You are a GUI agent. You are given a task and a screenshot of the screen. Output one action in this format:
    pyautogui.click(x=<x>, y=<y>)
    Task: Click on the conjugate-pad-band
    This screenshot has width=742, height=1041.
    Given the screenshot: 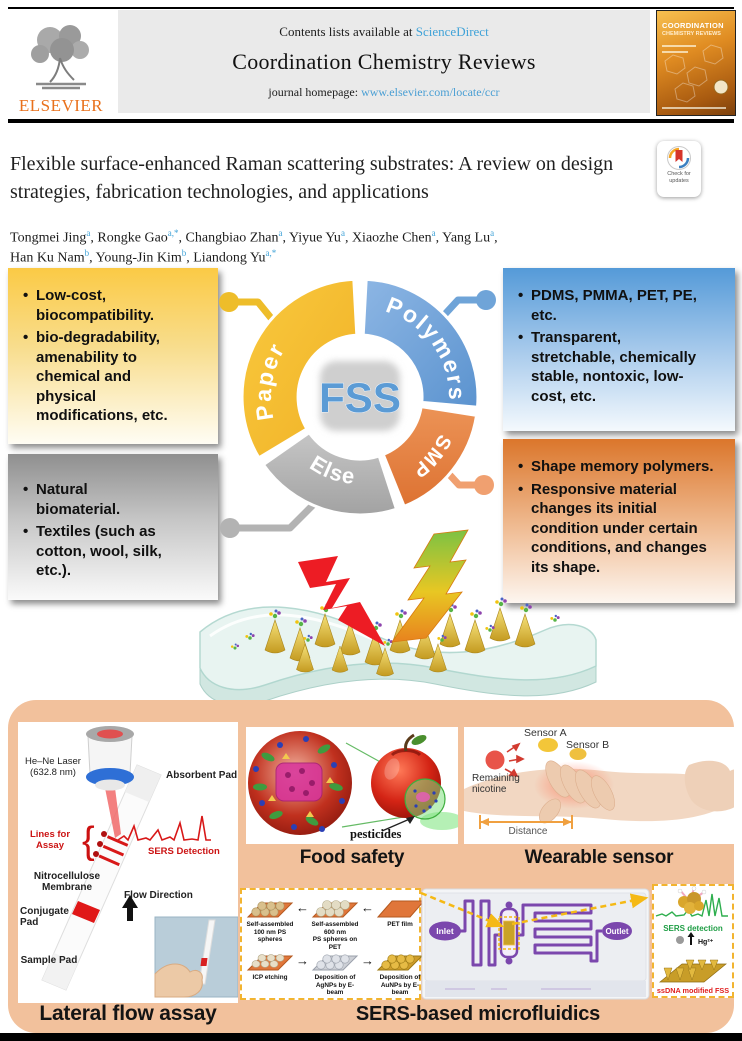 What is the action you would take?
    pyautogui.click(x=86, y=912)
    